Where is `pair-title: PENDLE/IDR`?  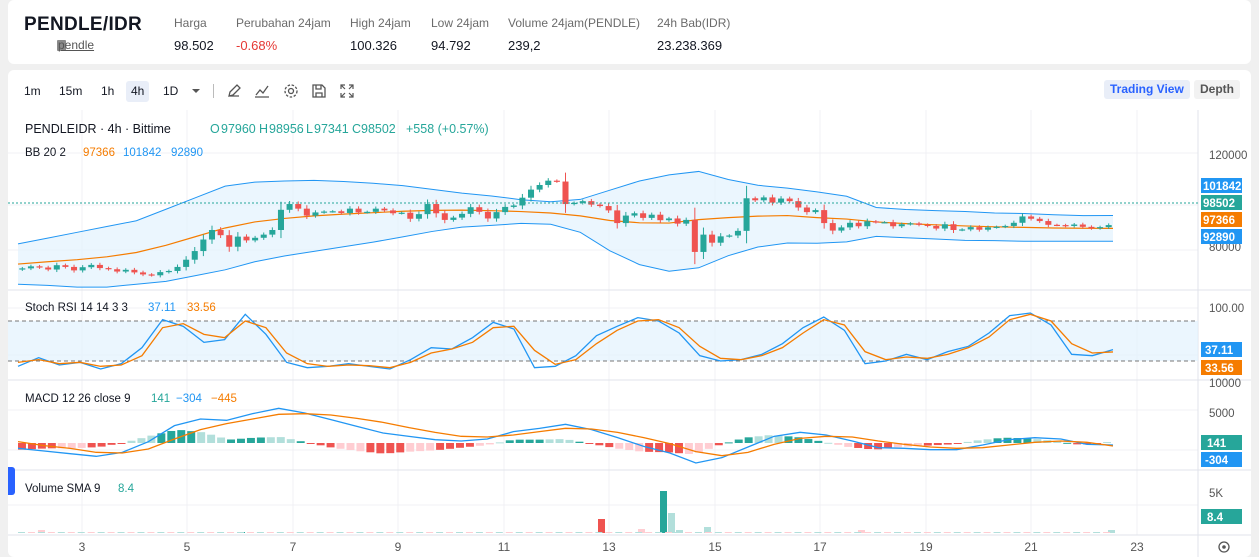
pair-title: PENDLE/IDR is located at coordinates (83, 24).